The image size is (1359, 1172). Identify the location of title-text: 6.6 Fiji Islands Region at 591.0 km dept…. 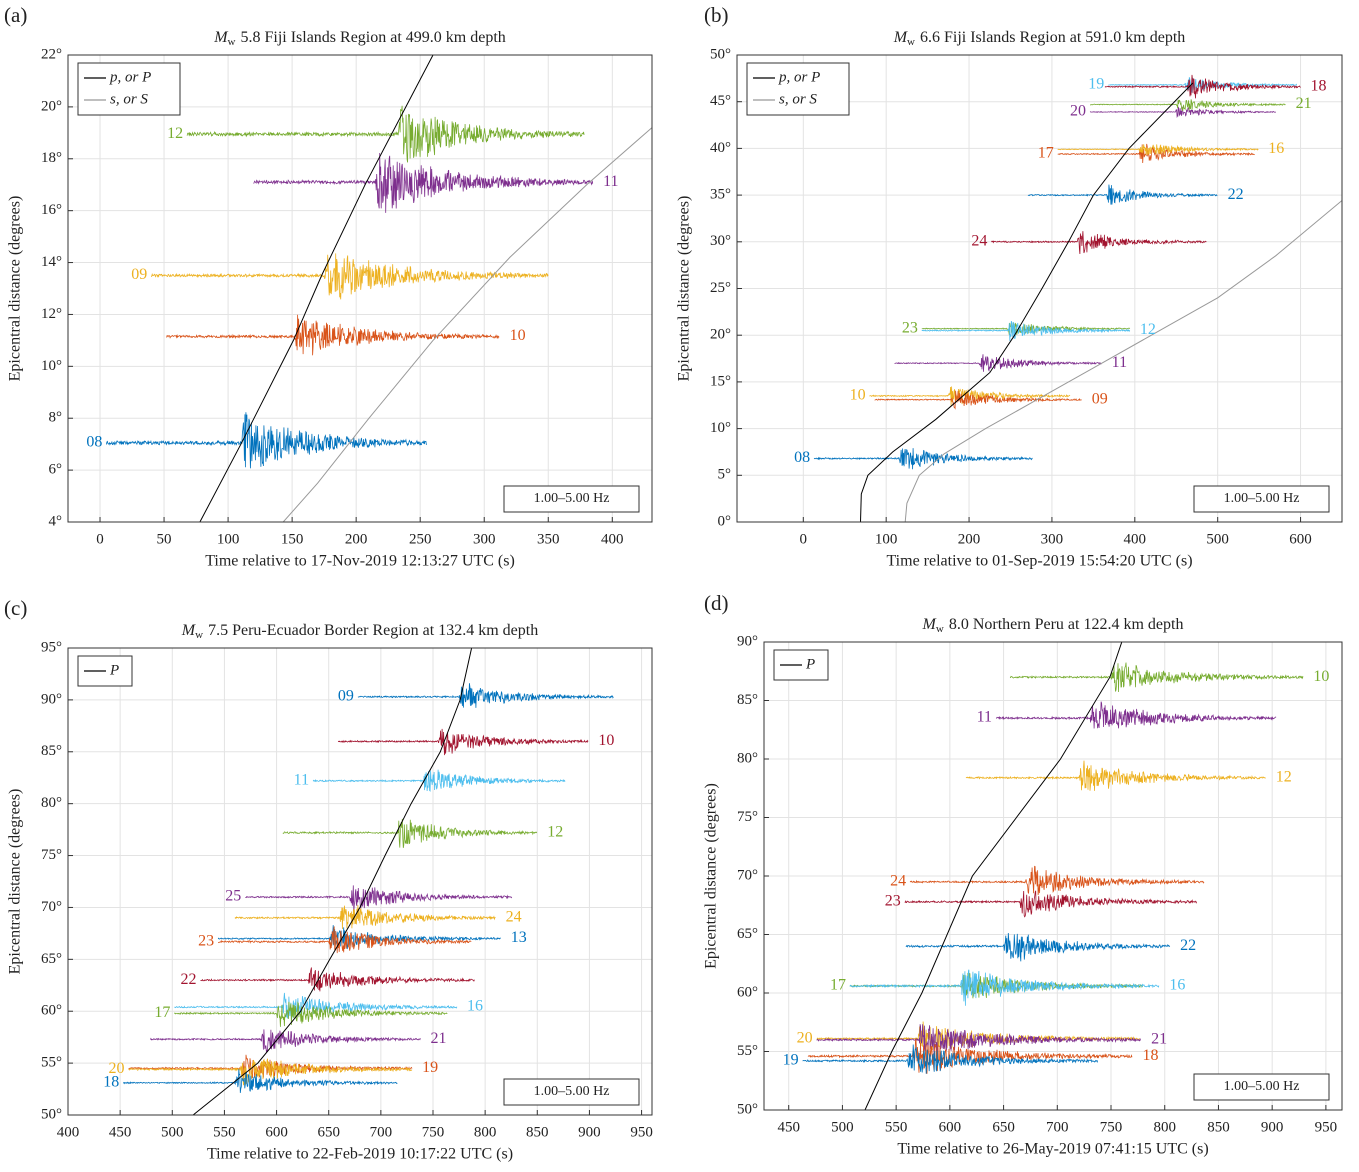
(1052, 37).